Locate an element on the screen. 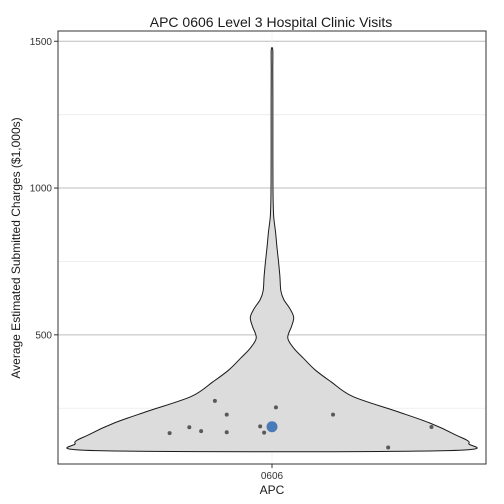  x-tick-label: 0606 is located at coordinates (272, 476).